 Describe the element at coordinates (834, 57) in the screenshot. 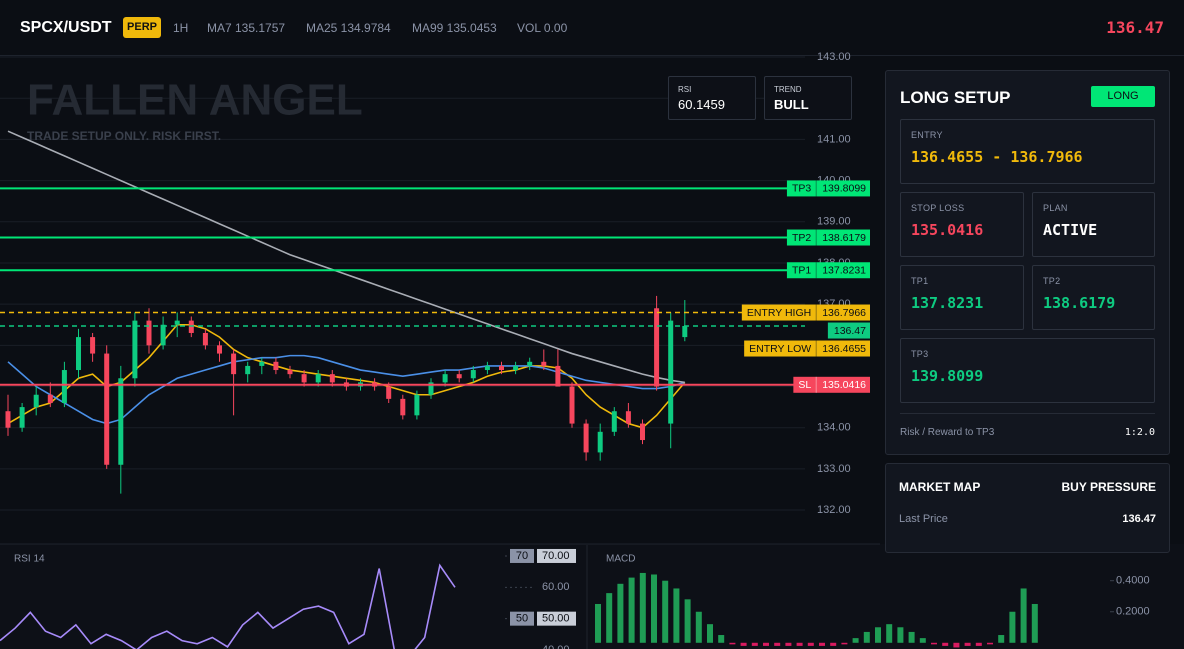

I see `y-tick-label: 143.00` at that location.